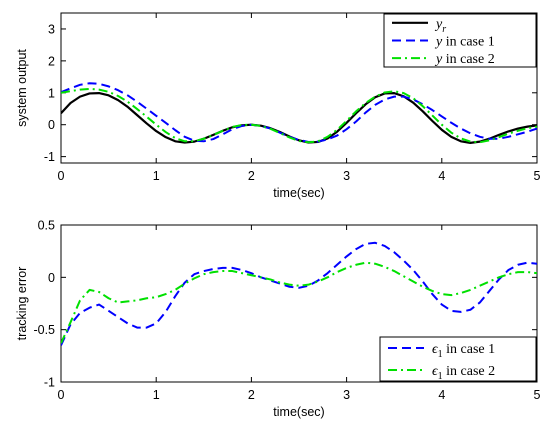 The width and height of the screenshot is (550, 429). What do you see at coordinates (22, 88) in the screenshot?
I see `y-axis-label: system output` at bounding box center [22, 88].